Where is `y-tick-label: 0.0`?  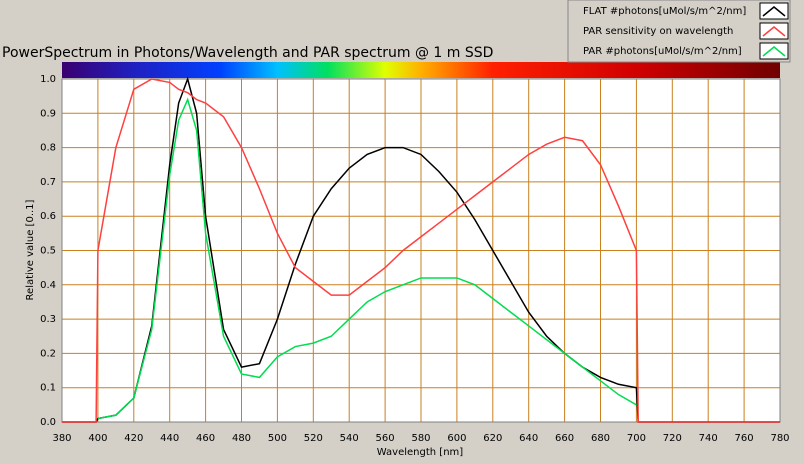 y-tick-label: 0.0 is located at coordinates (48, 422).